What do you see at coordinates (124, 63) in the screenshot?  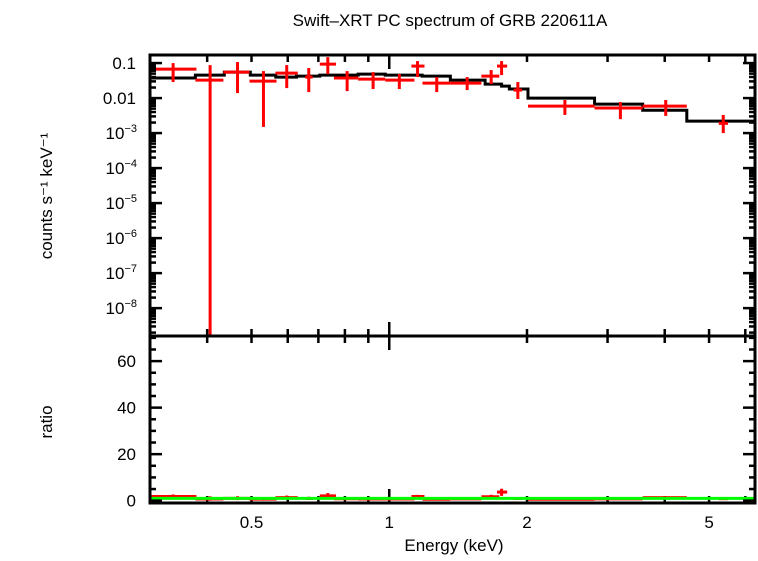 I see `y-tick-label: 0.1` at bounding box center [124, 63].